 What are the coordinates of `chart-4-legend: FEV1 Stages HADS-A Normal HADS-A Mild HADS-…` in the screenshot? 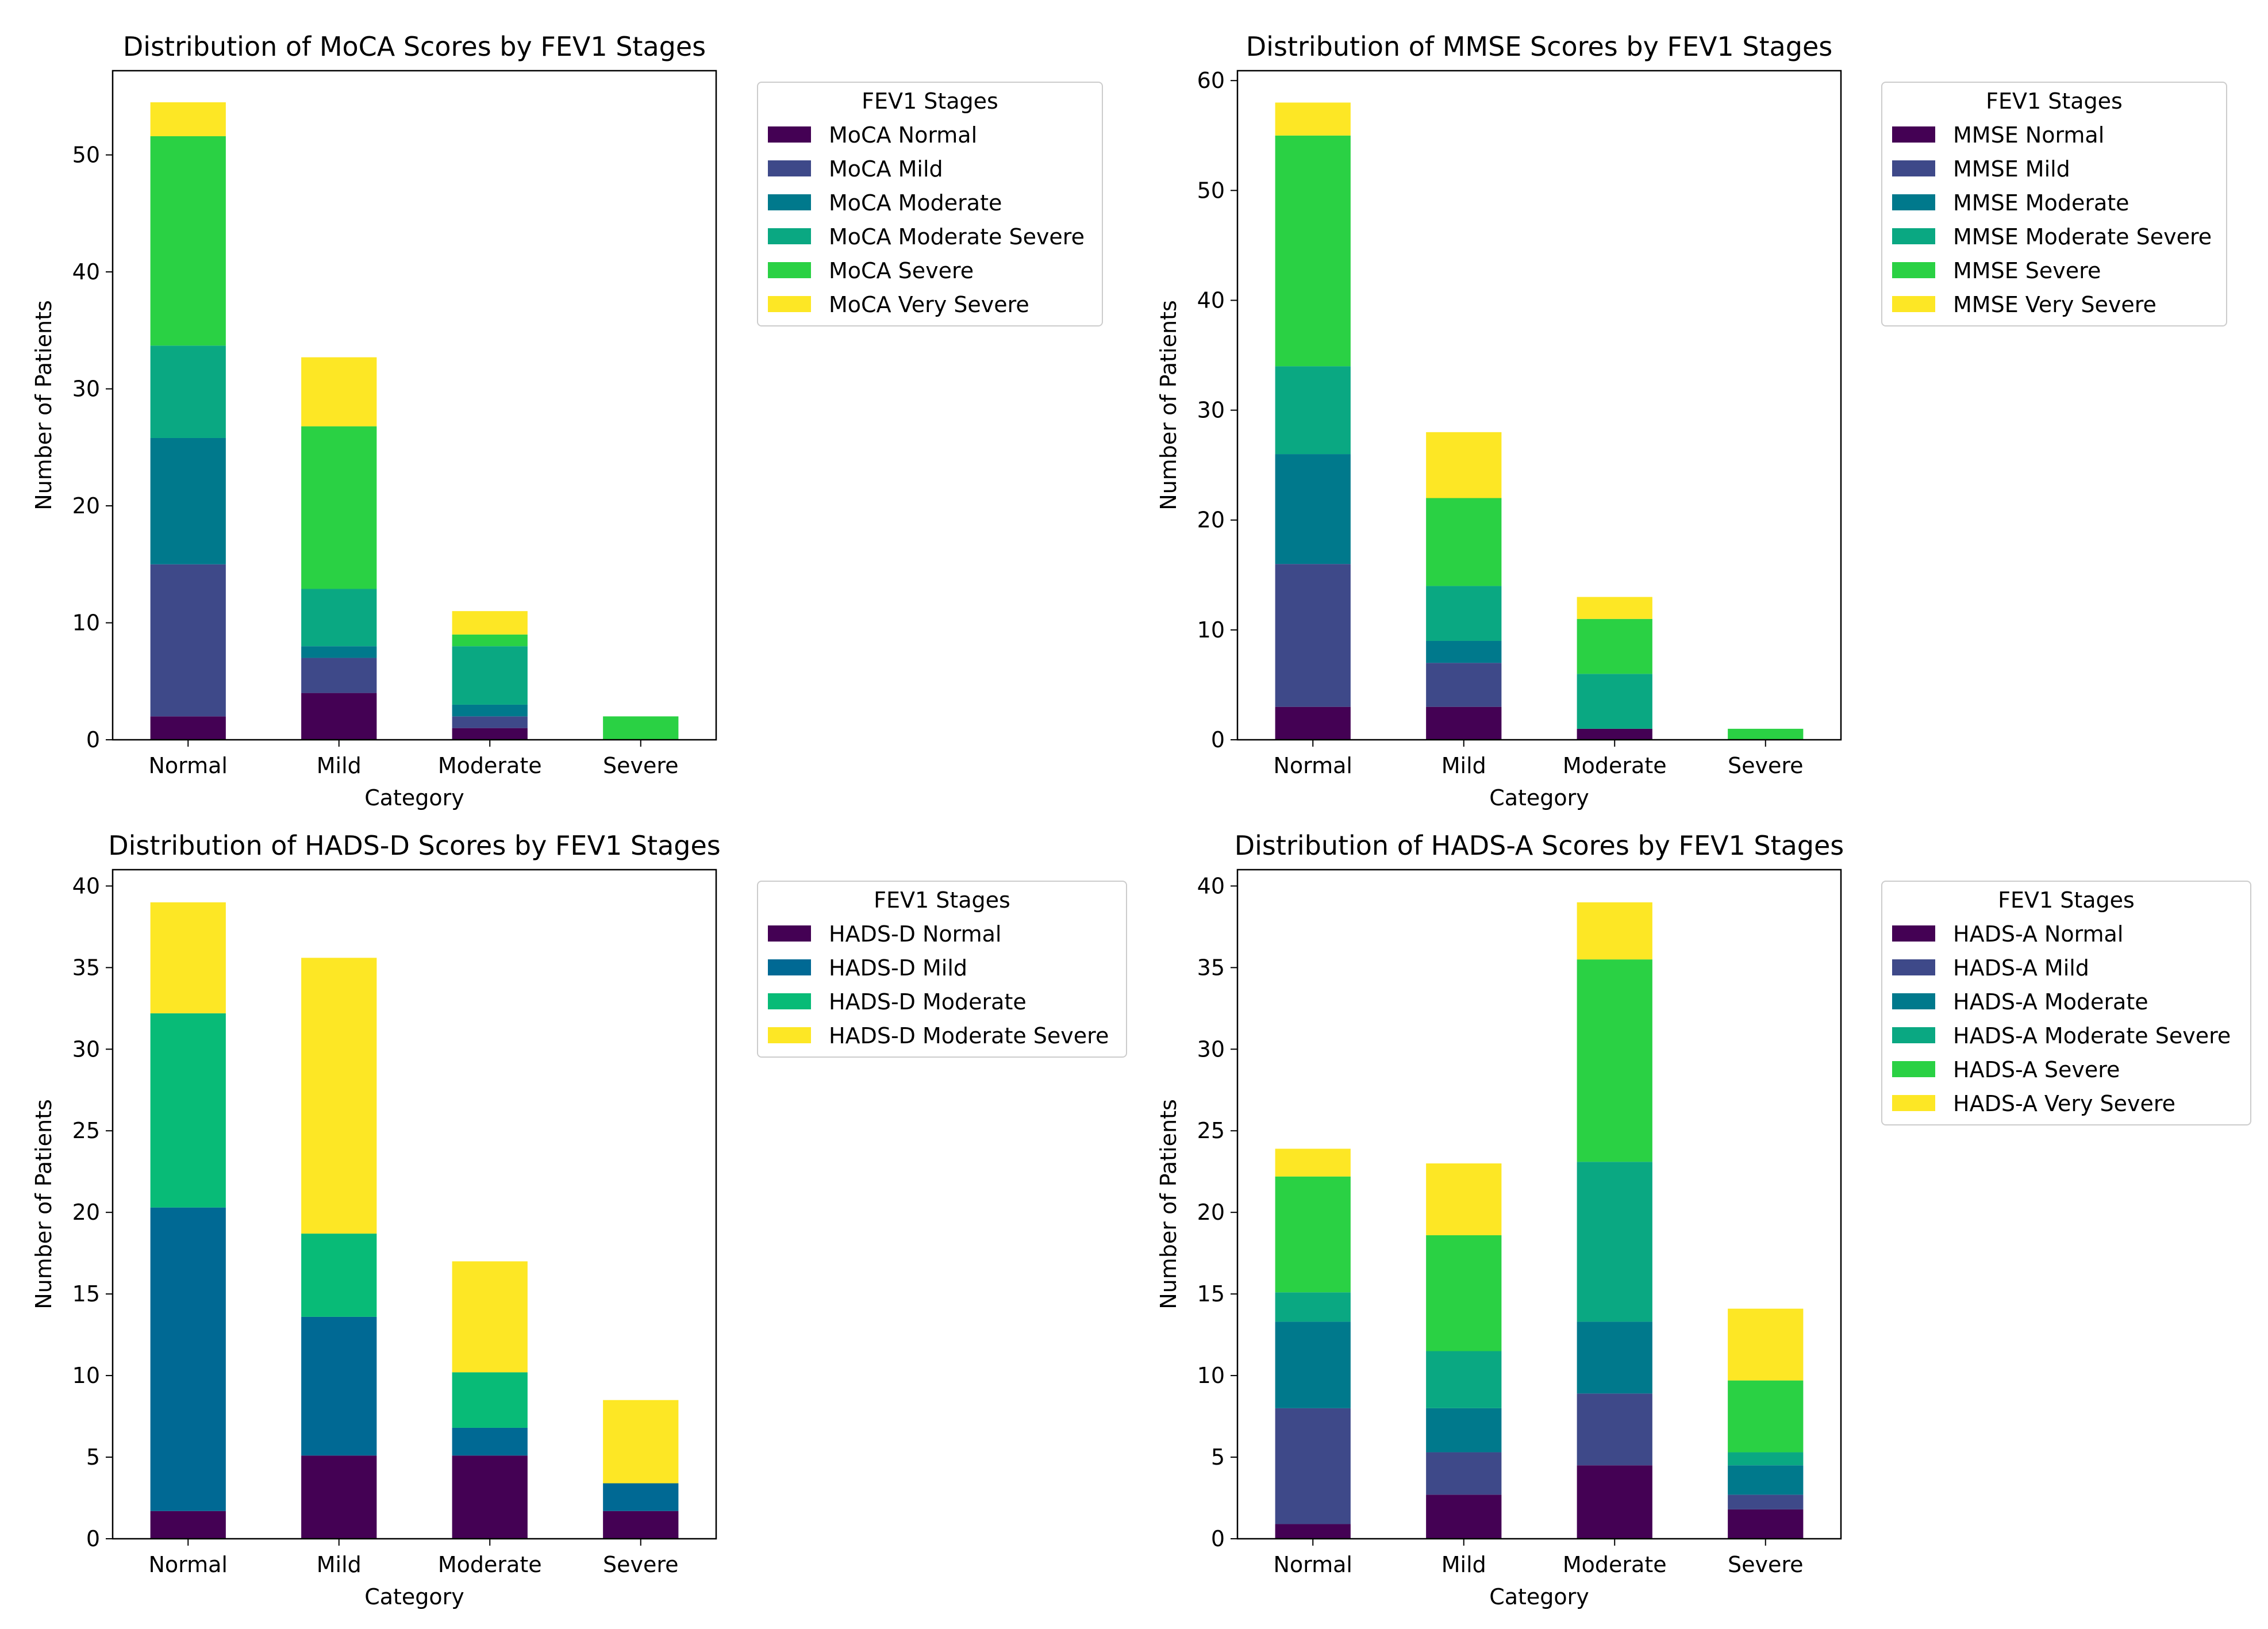 It's located at (2066, 1003).